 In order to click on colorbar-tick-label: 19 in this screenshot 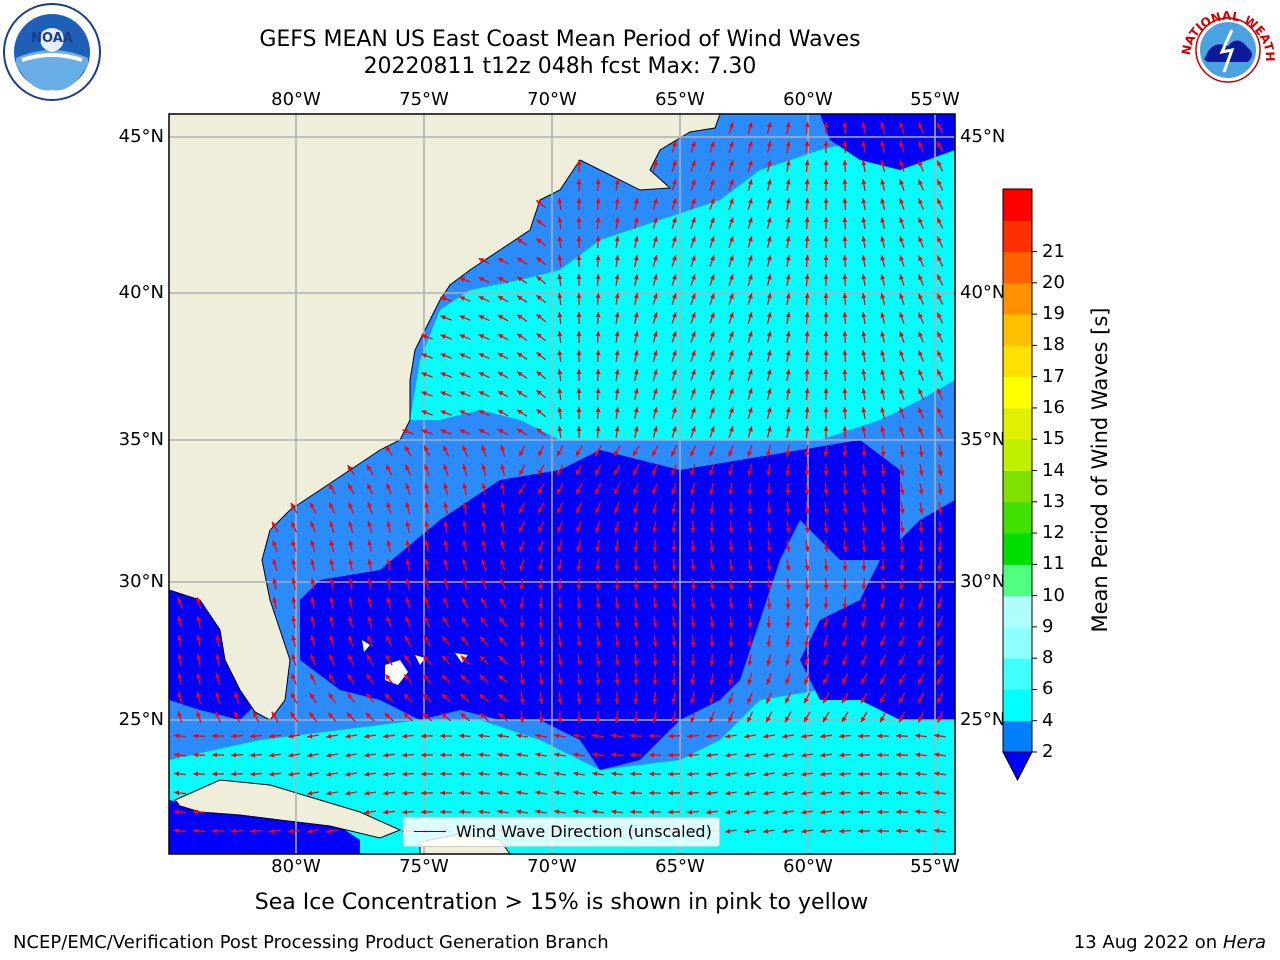, I will do `click(1053, 314)`.